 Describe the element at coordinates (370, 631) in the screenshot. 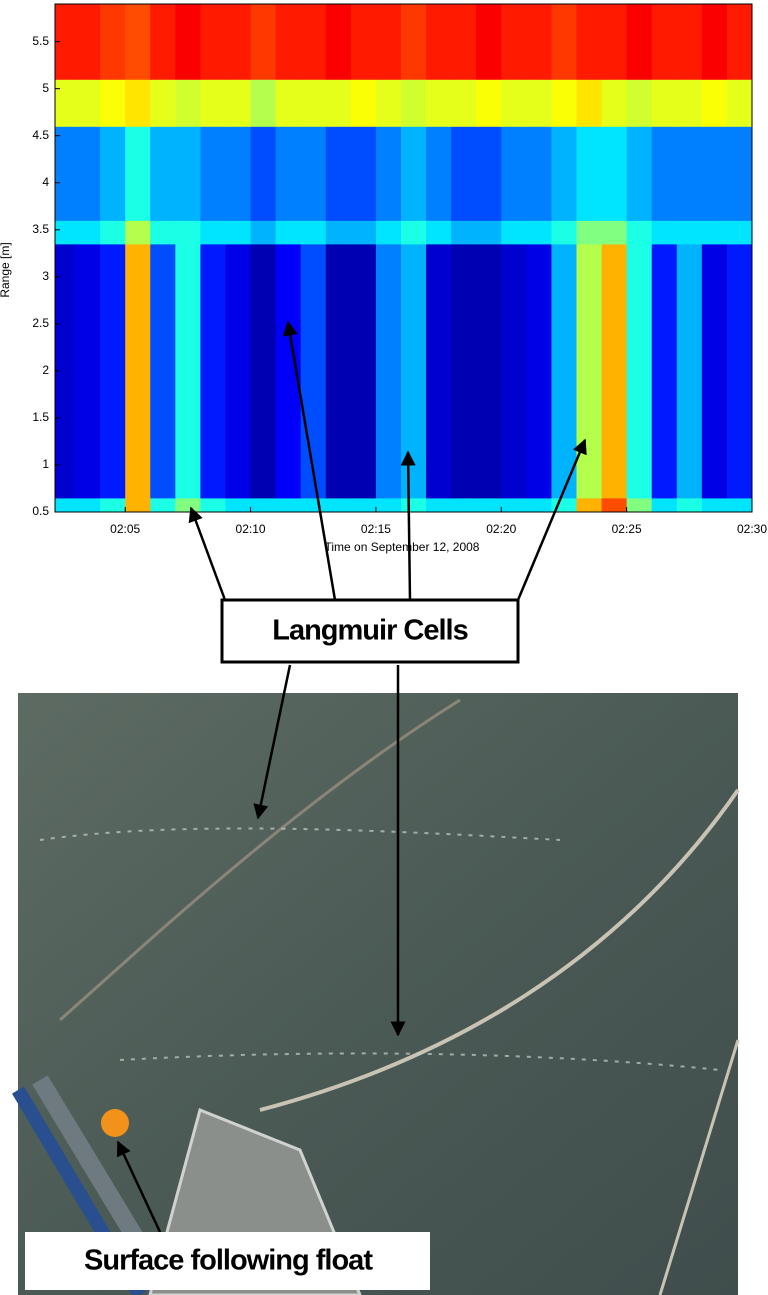

I see `annotation-box` at that location.